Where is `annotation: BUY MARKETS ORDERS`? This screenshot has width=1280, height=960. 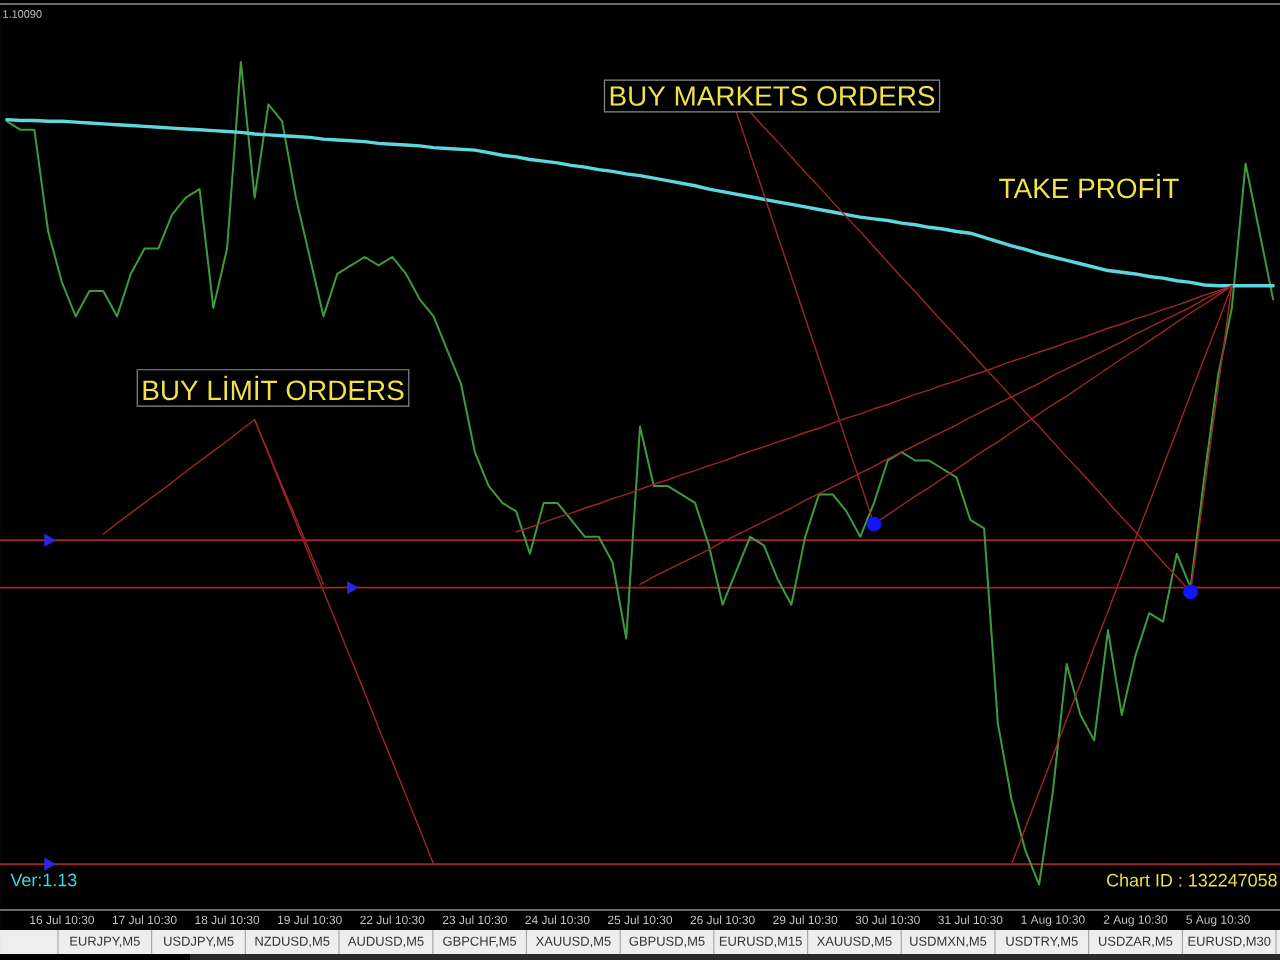
annotation: BUY MARKETS ORDERS is located at coordinates (772, 96).